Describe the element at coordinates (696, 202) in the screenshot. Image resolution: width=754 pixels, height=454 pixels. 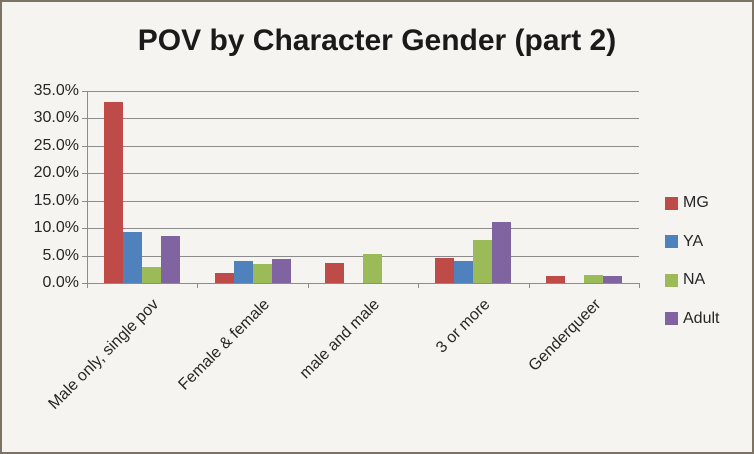
I see `legend-label-mg: MG` at that location.